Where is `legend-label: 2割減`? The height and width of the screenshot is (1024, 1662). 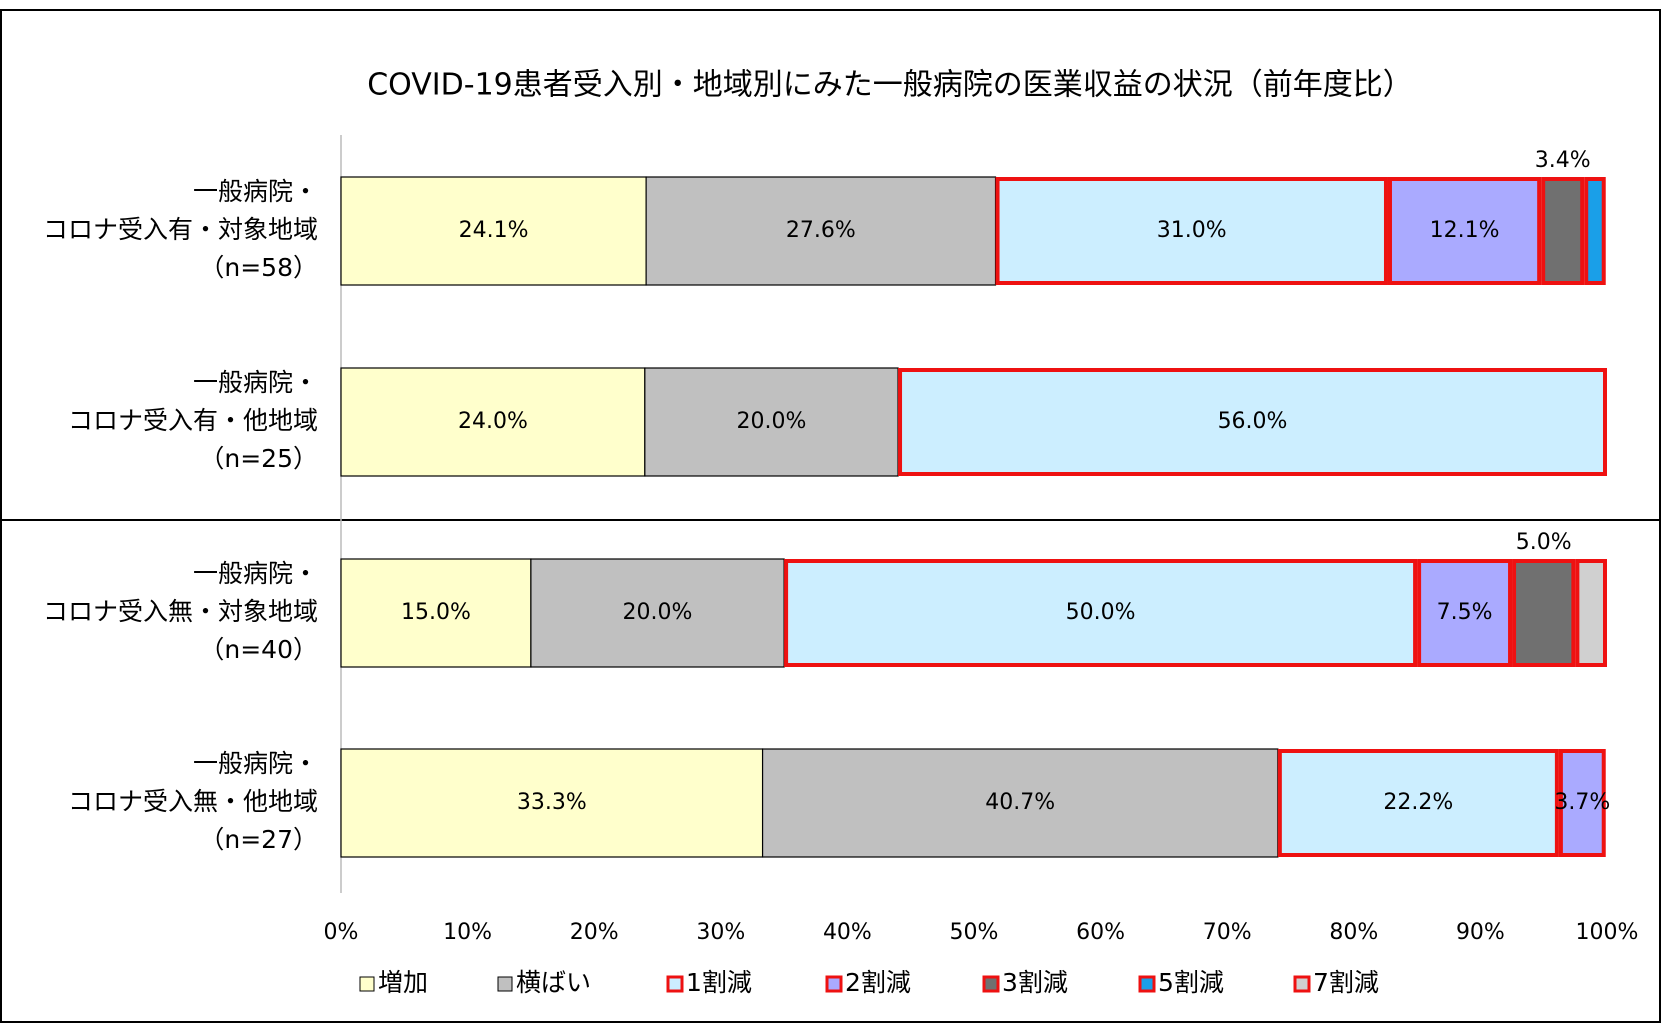
legend-label: 2割減 is located at coordinates (878, 982).